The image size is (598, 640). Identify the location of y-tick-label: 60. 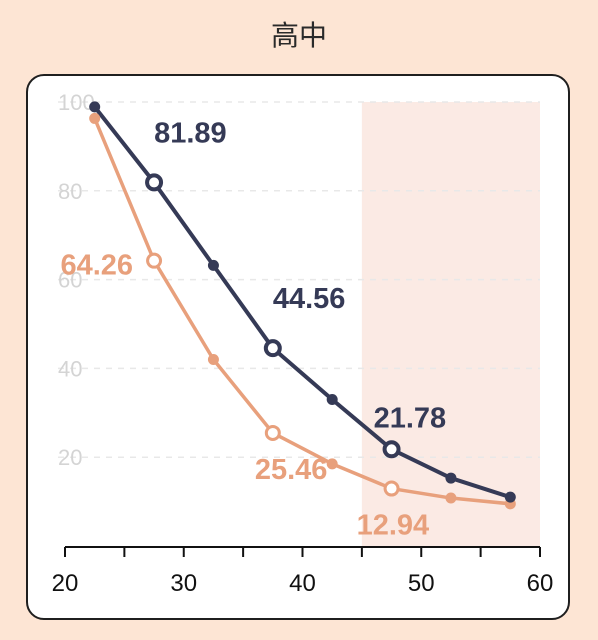
(70, 280).